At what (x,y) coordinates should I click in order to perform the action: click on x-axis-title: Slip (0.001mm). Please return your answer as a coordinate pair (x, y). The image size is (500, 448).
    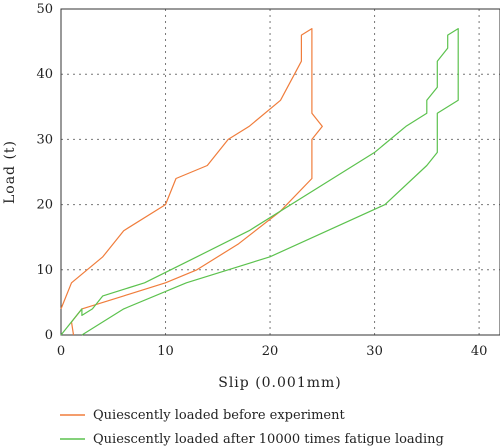
    Looking at the image, I should click on (280, 383).